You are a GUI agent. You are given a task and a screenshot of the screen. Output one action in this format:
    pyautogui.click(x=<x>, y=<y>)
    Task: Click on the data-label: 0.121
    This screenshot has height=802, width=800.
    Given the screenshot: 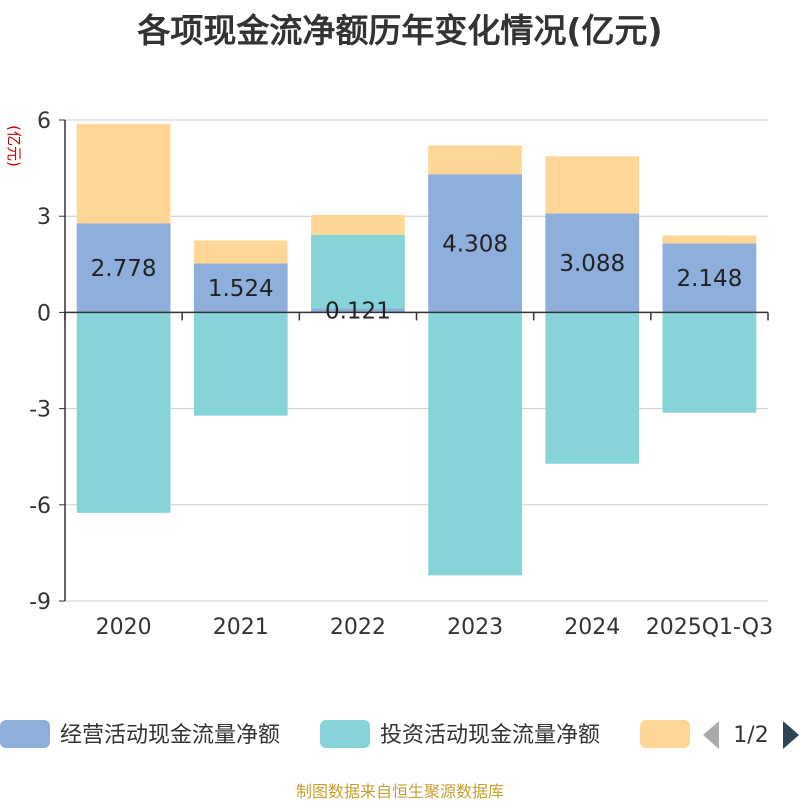 What is the action you would take?
    pyautogui.click(x=358, y=311)
    